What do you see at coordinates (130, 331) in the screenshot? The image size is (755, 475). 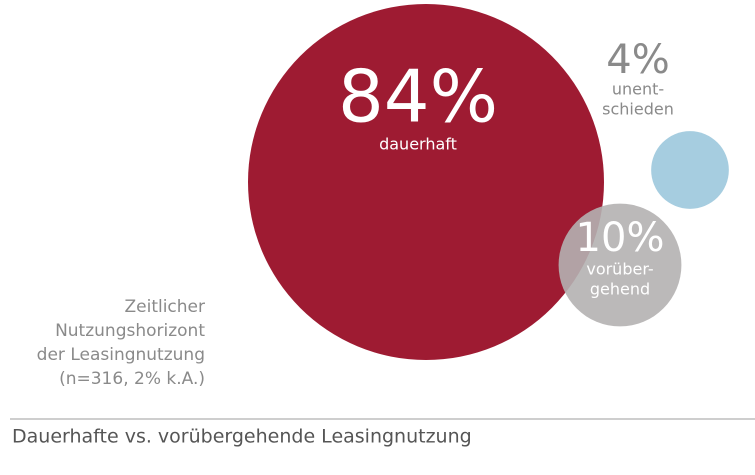 I see `annotation: Nutzungshorizont` at bounding box center [130, 331].